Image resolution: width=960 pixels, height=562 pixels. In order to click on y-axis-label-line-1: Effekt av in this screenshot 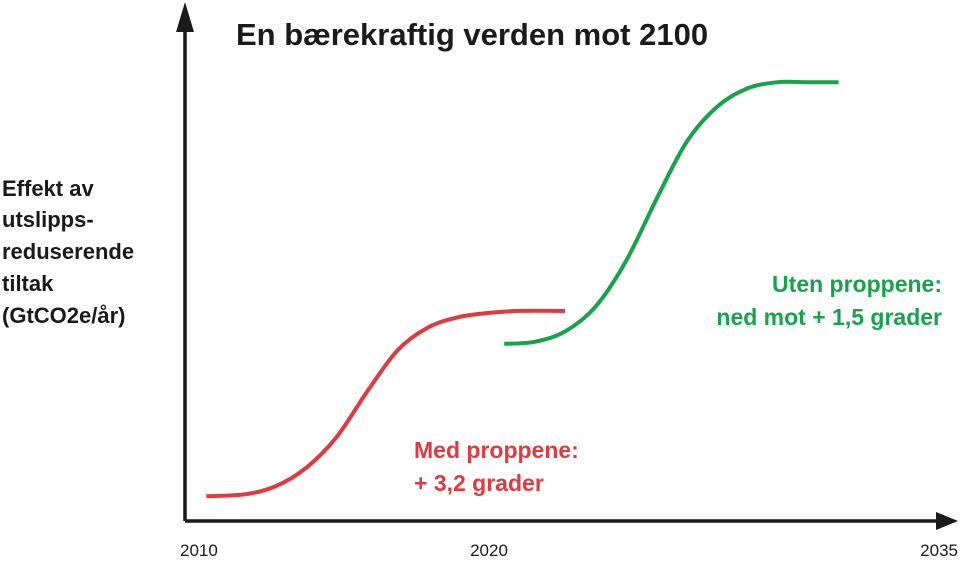, I will do `click(48, 188)`.